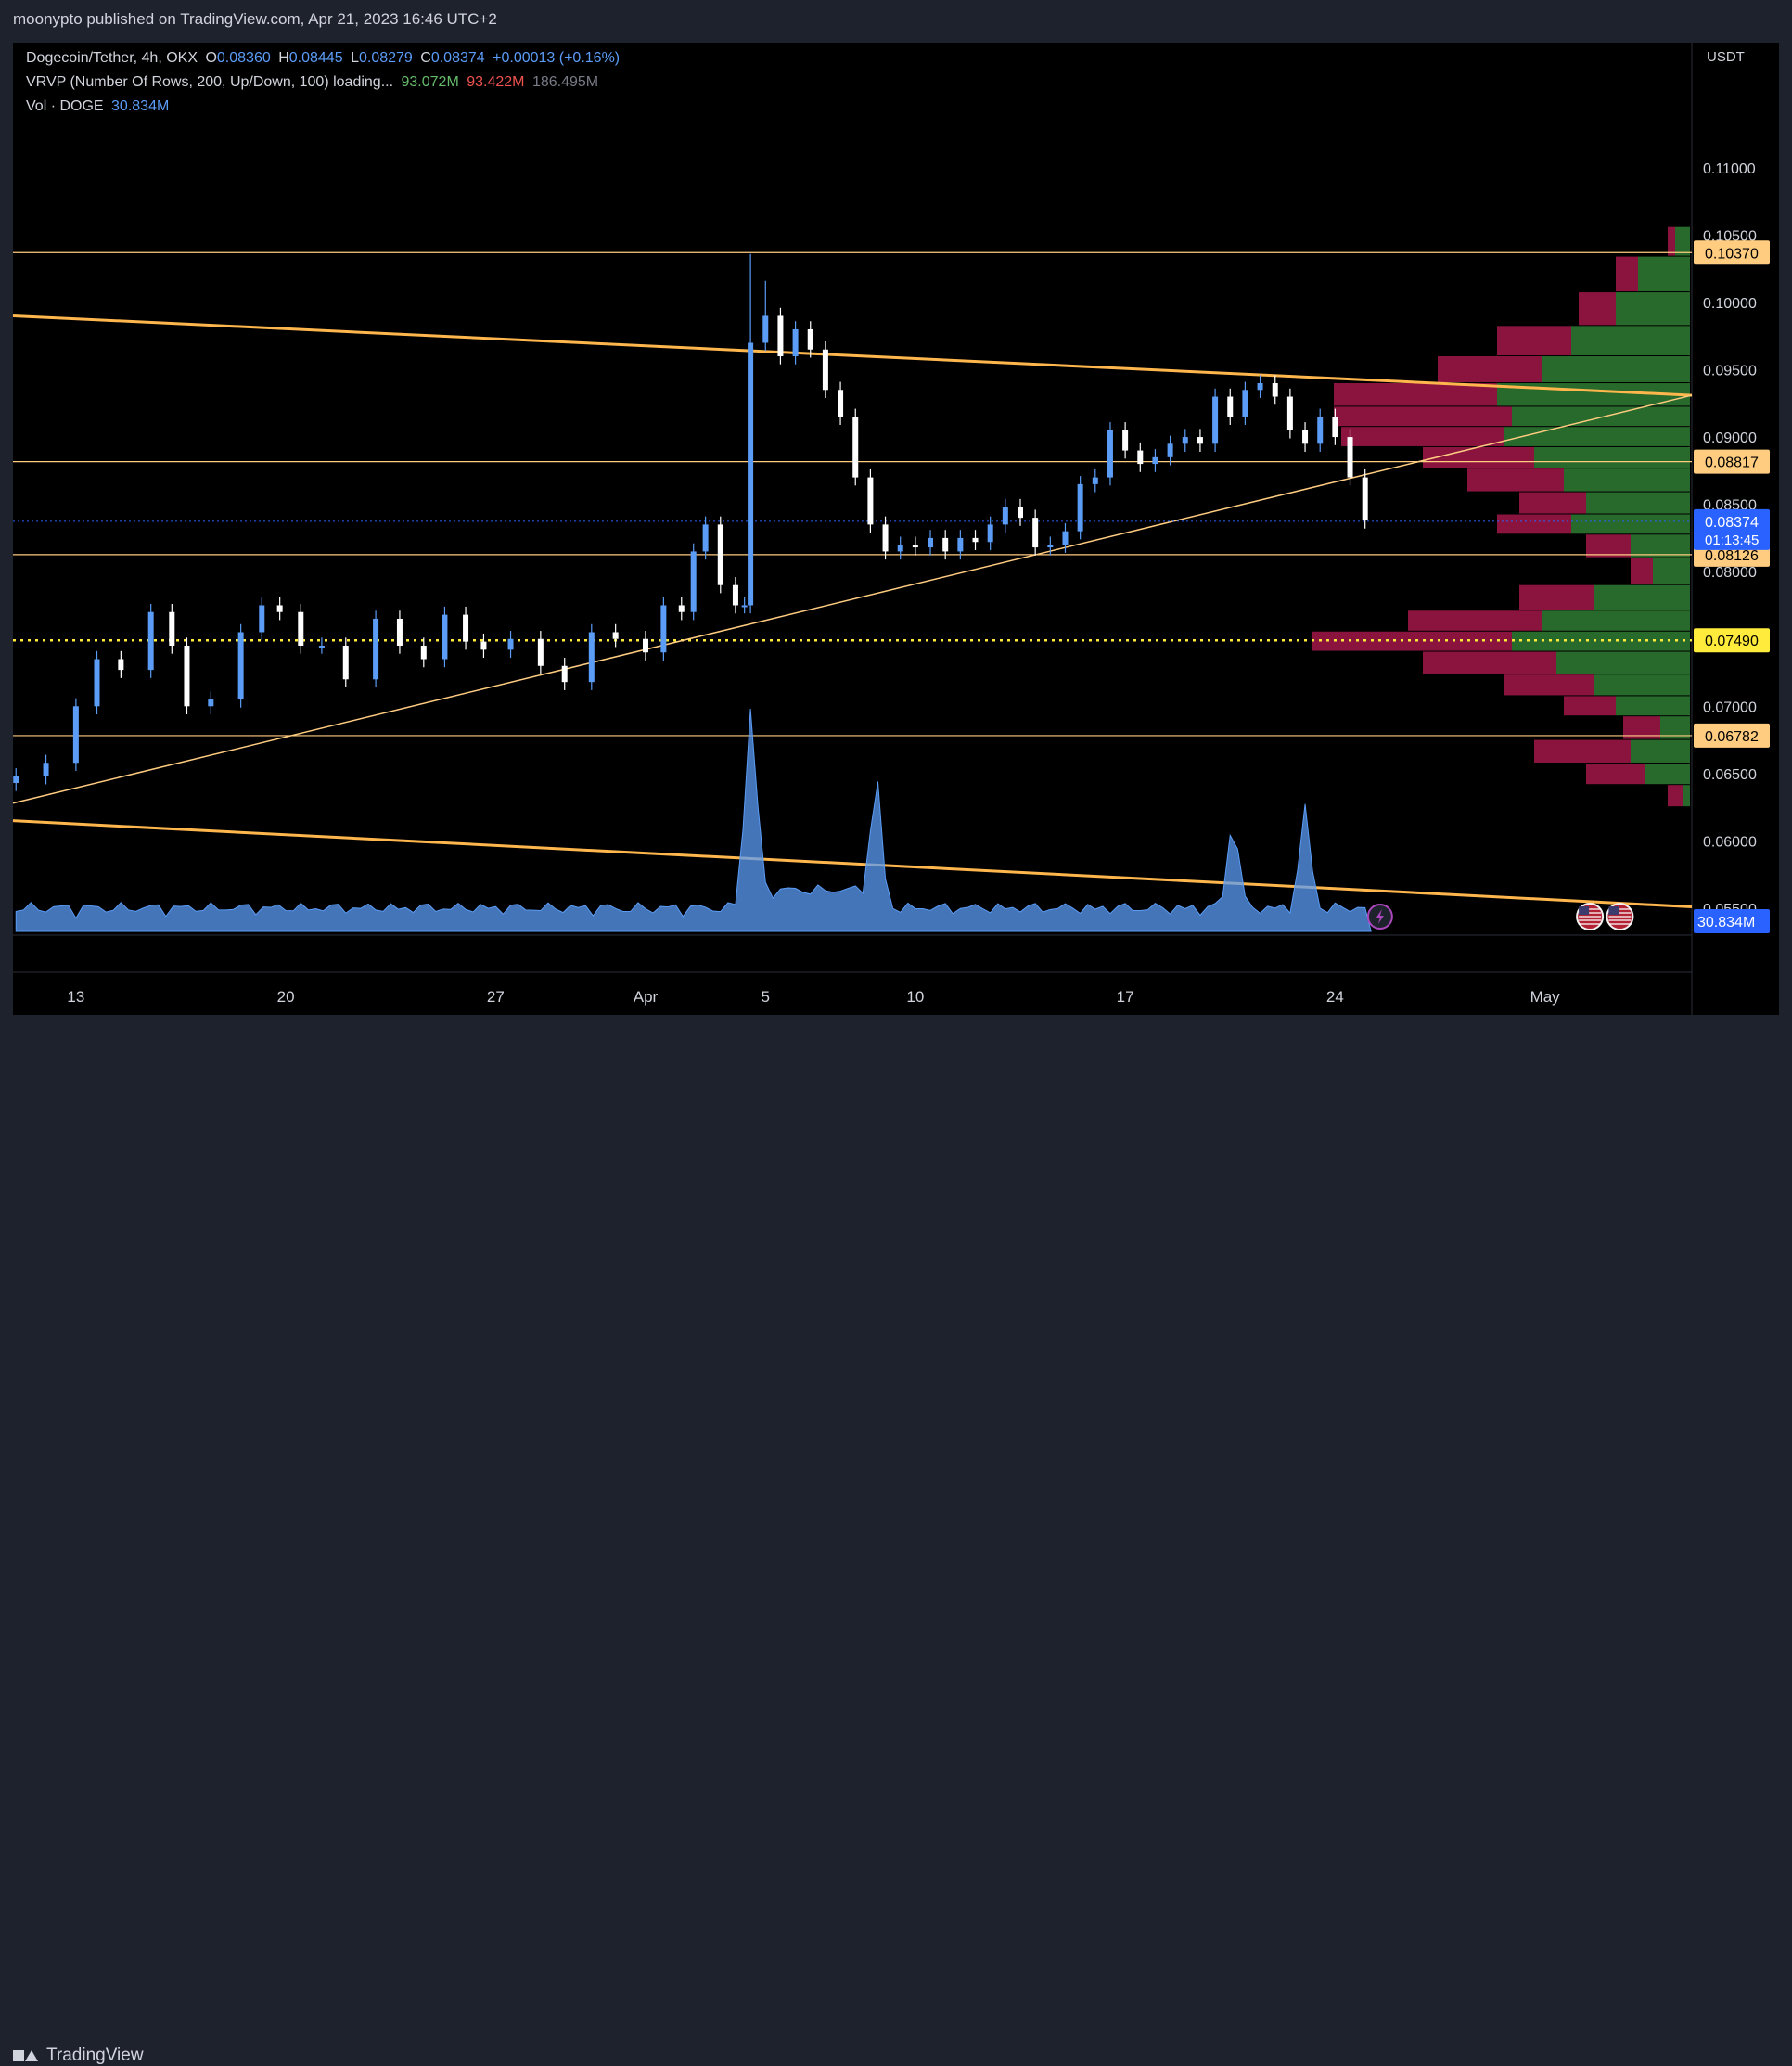  I want to click on legend-vol-label: Vol · DOGE, so click(65, 106).